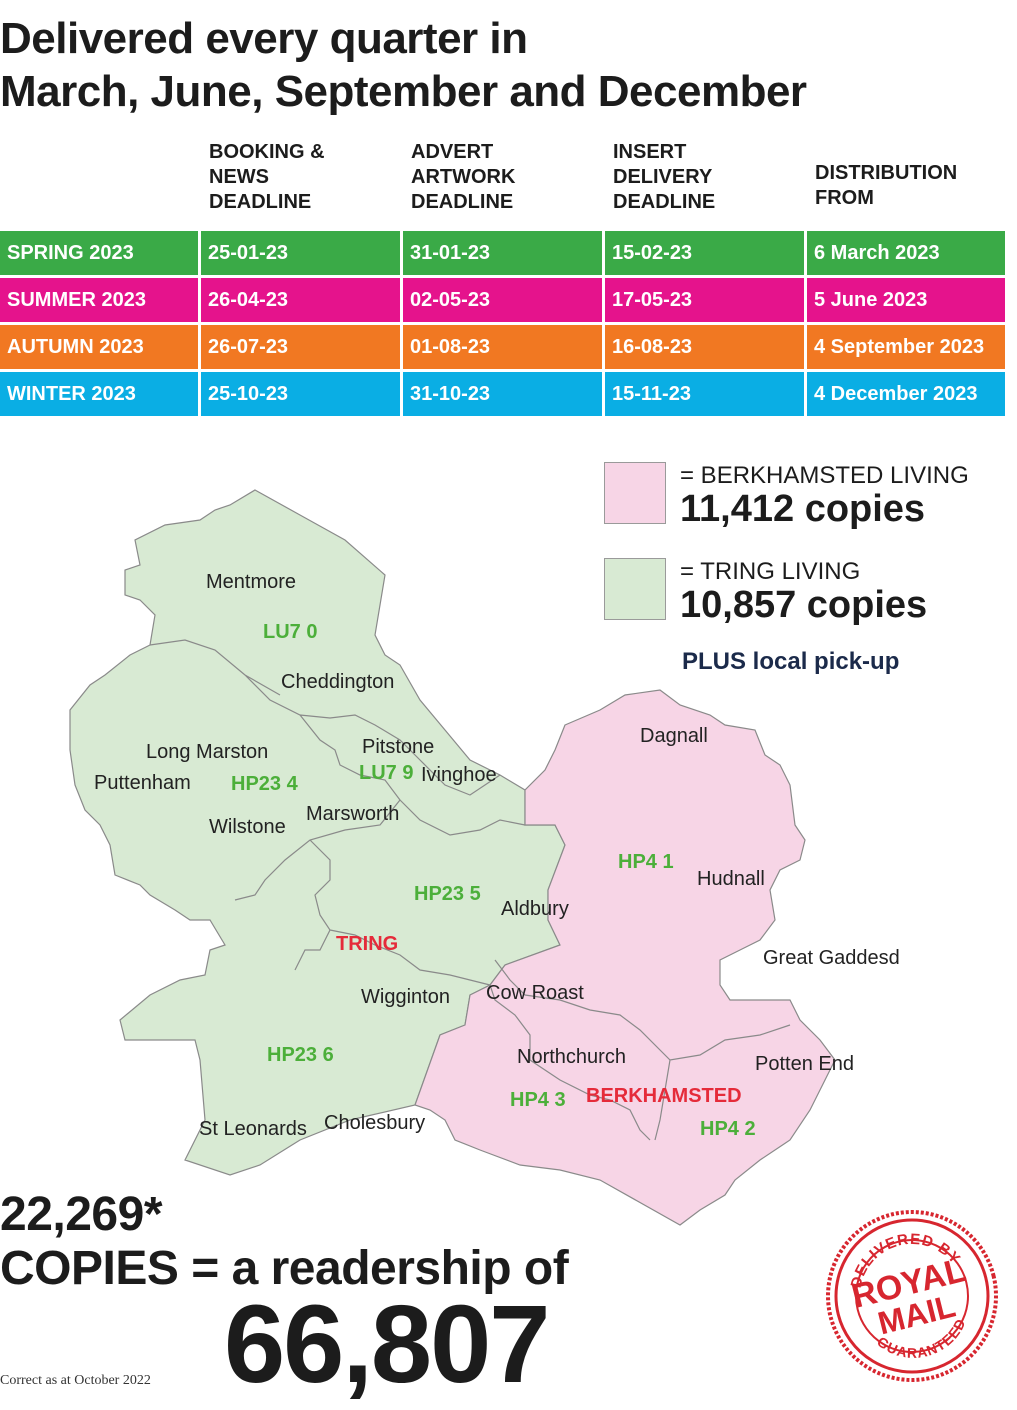 This screenshot has width=1017, height=1410. Describe the element at coordinates (704, 300) in the screenshot. I see `insert-cell: 17-05-23` at that location.